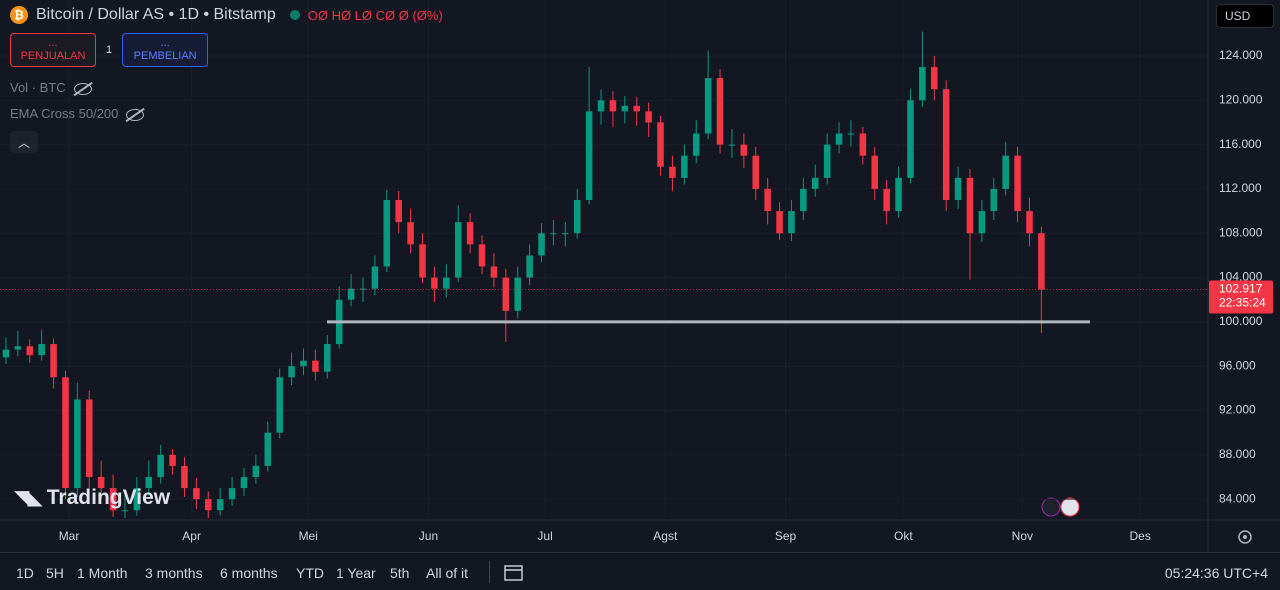 The height and width of the screenshot is (590, 1280). I want to click on separator, so click(489, 572).